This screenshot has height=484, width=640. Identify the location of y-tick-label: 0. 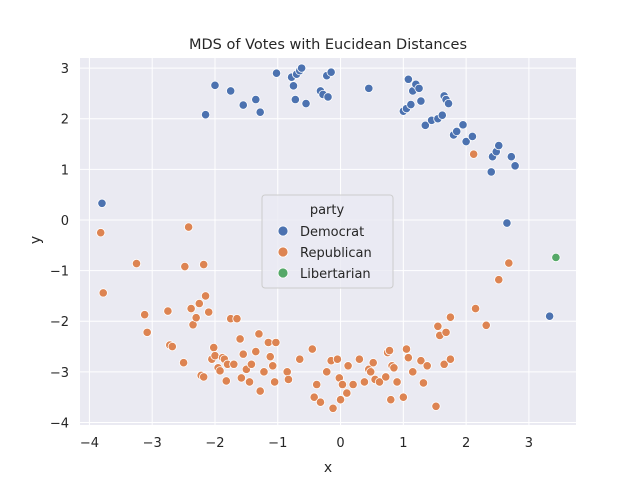
(65, 221).